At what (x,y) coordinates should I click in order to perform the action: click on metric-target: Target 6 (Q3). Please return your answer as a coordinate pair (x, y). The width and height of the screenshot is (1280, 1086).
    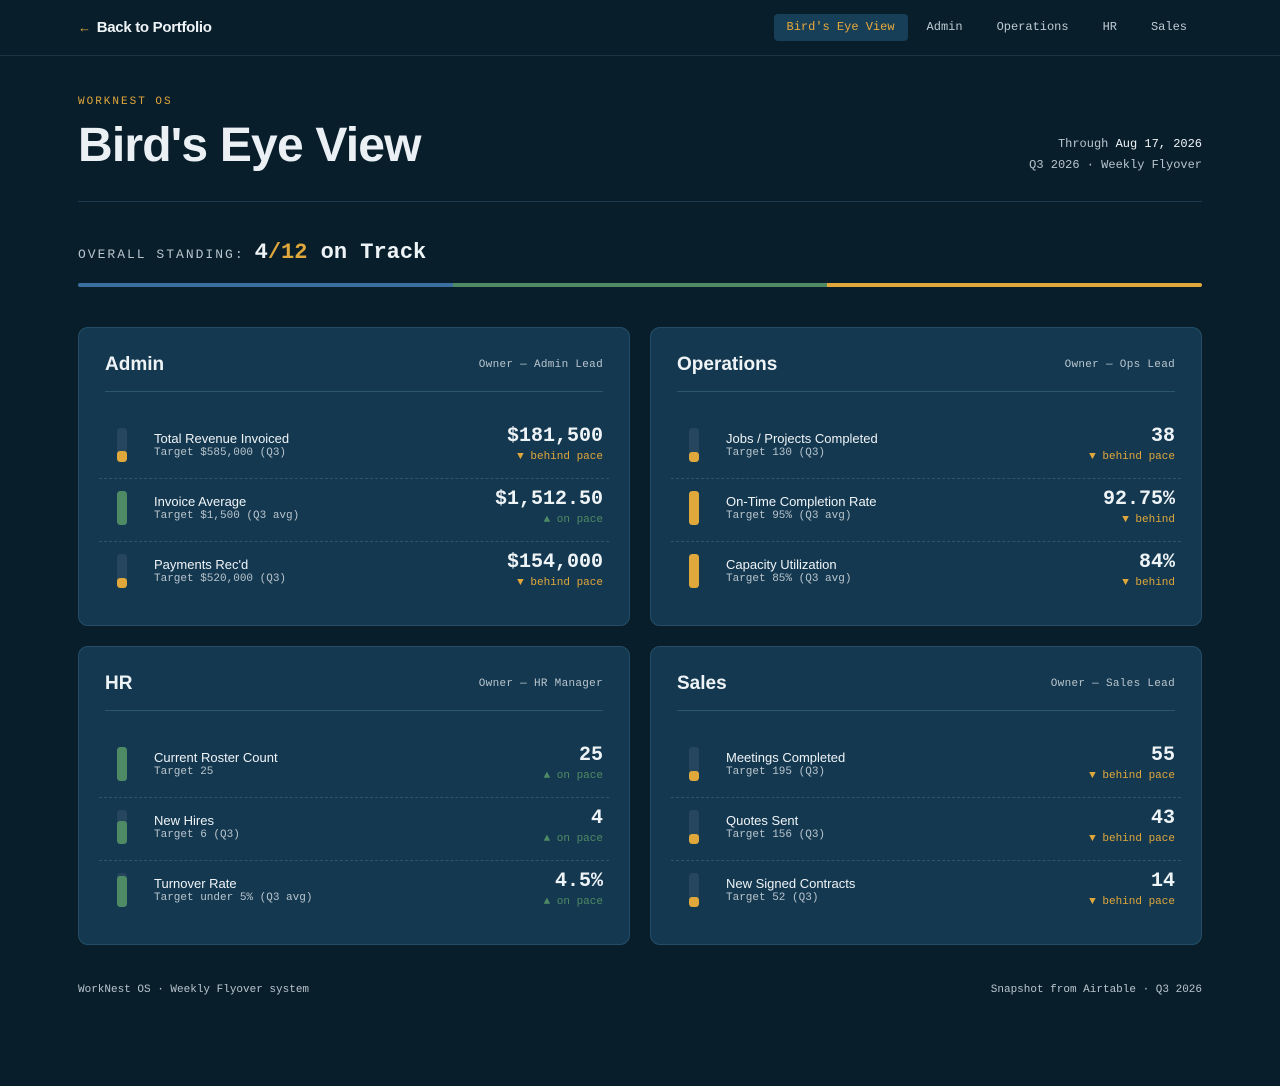
    Looking at the image, I should click on (197, 835).